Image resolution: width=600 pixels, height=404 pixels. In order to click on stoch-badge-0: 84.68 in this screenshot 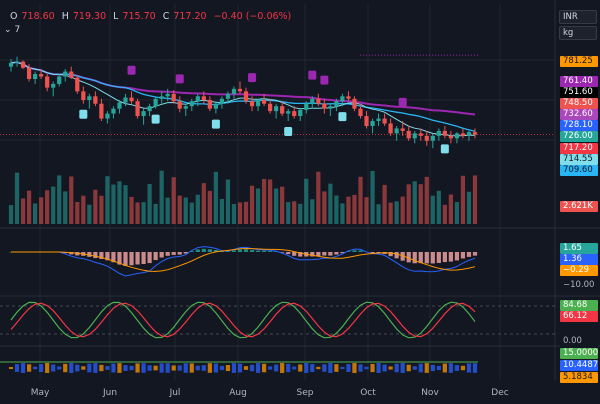, I will do `click(579, 305)`.